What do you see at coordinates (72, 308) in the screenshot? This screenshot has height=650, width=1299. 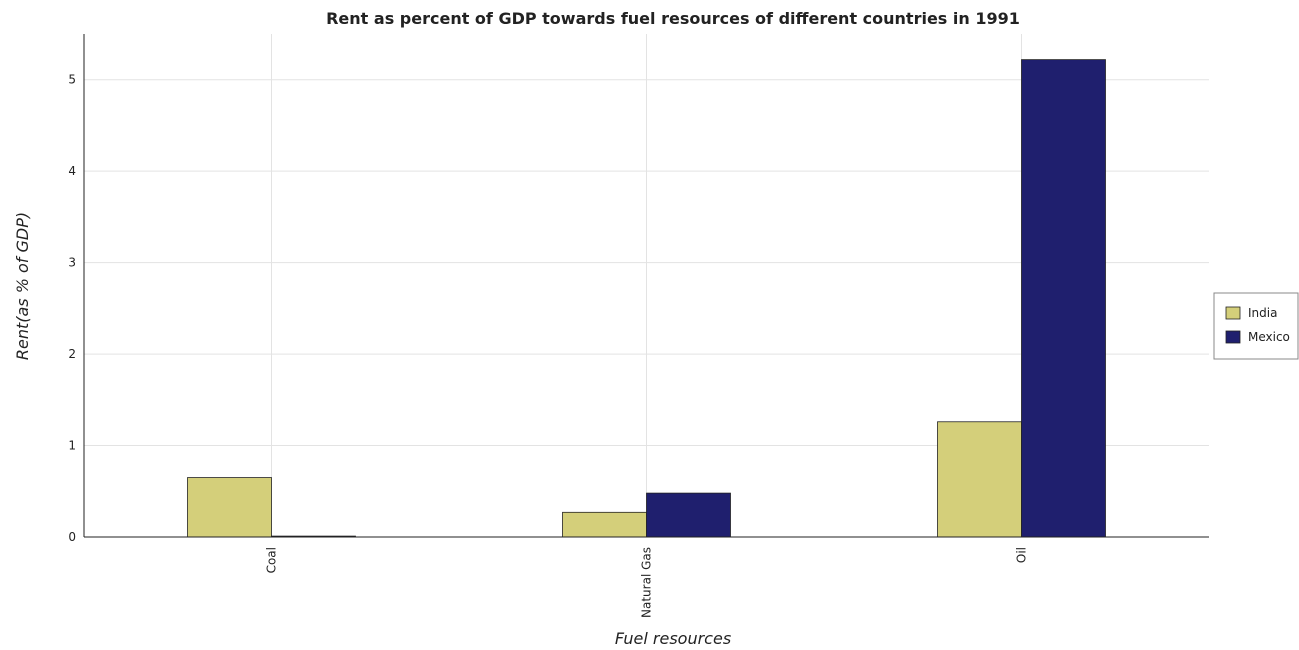 I see `y-tick-labels: 0 1 2 3 4 5` at bounding box center [72, 308].